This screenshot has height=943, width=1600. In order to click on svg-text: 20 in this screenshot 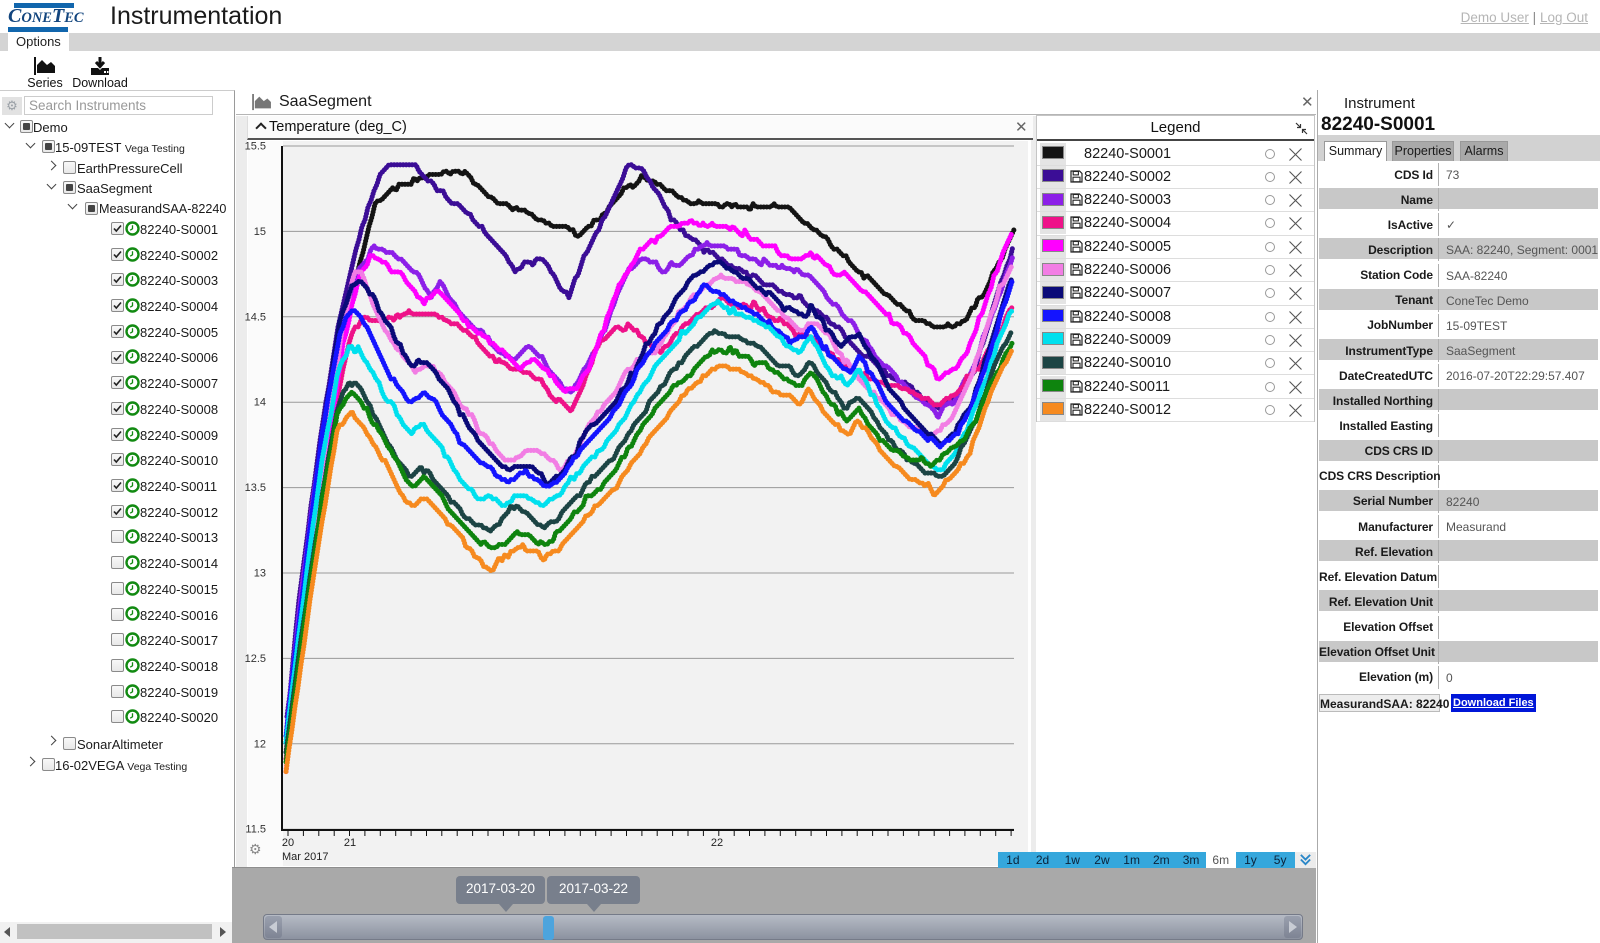, I will do `click(288, 843)`.